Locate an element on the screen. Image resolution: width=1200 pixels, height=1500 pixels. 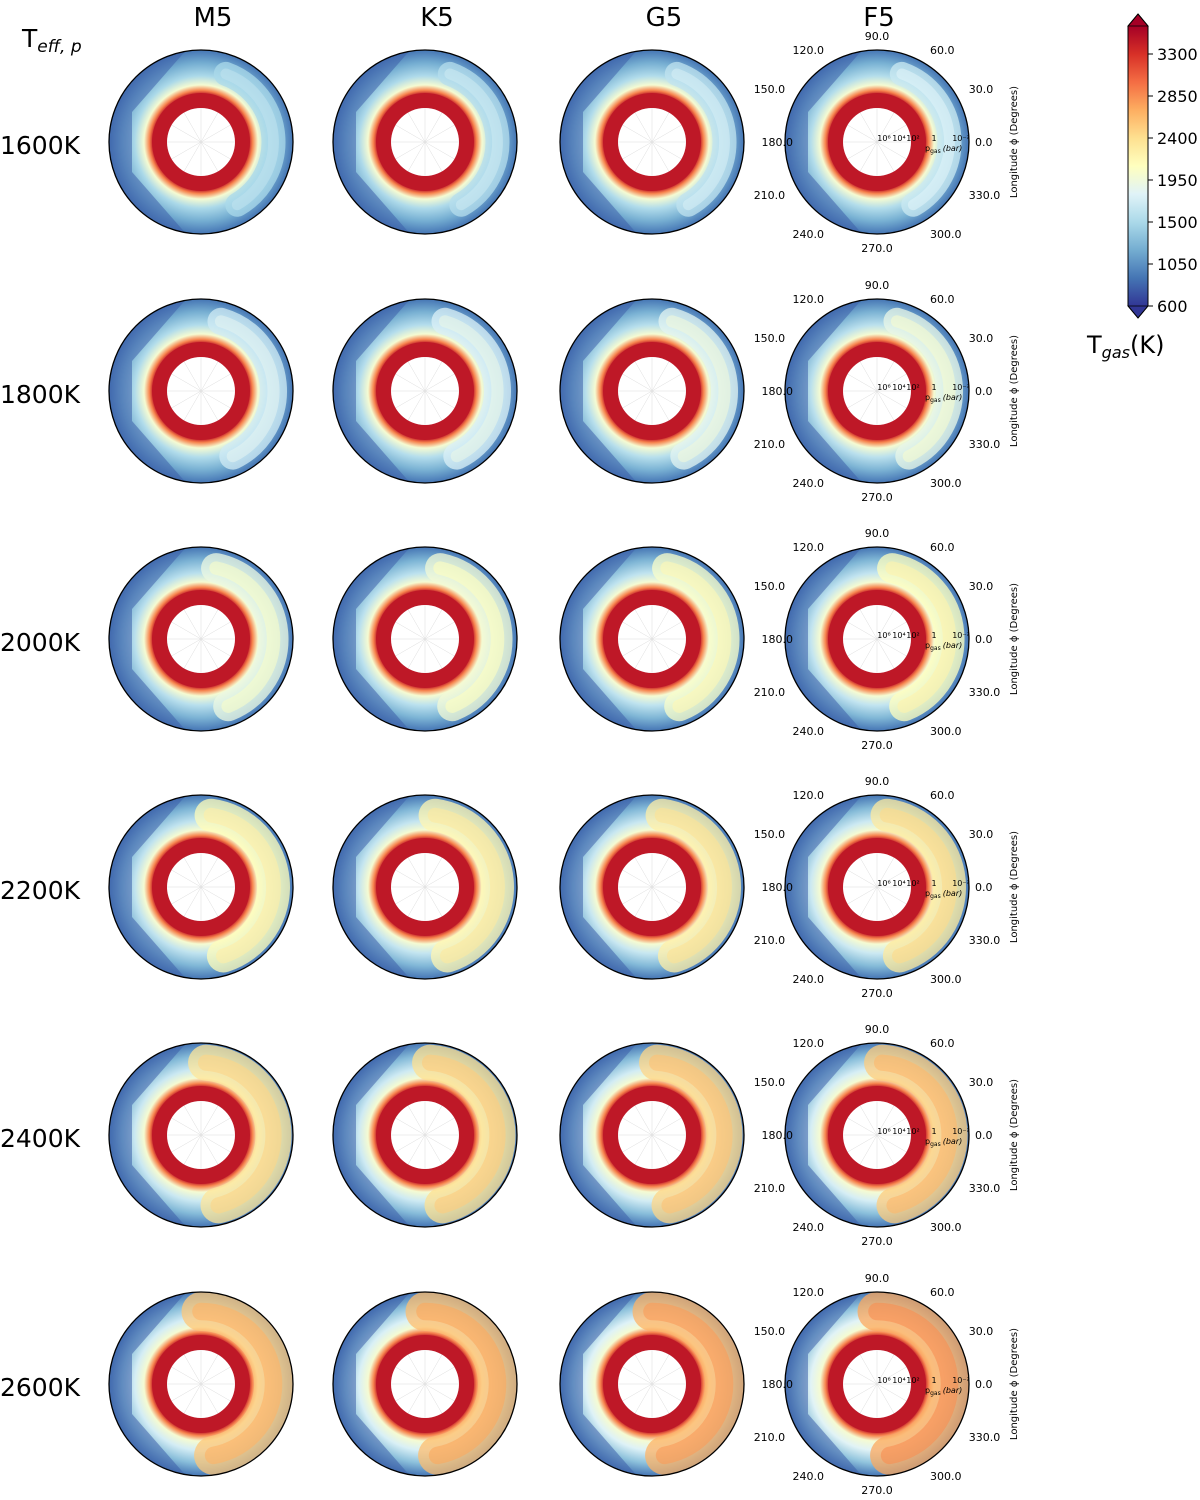
polar-panel-m5-2200k is located at coordinates (201, 887).